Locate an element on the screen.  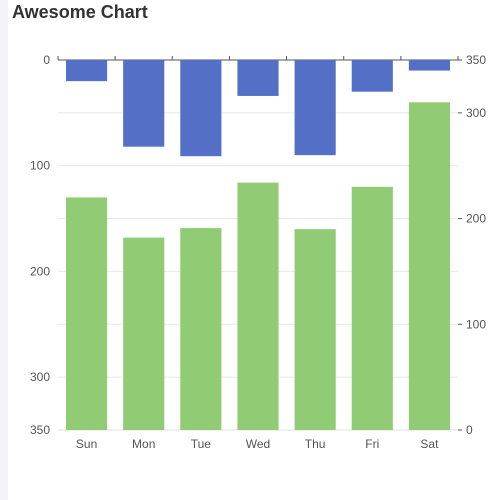
category-label-sat: Sat is located at coordinates (429, 444).